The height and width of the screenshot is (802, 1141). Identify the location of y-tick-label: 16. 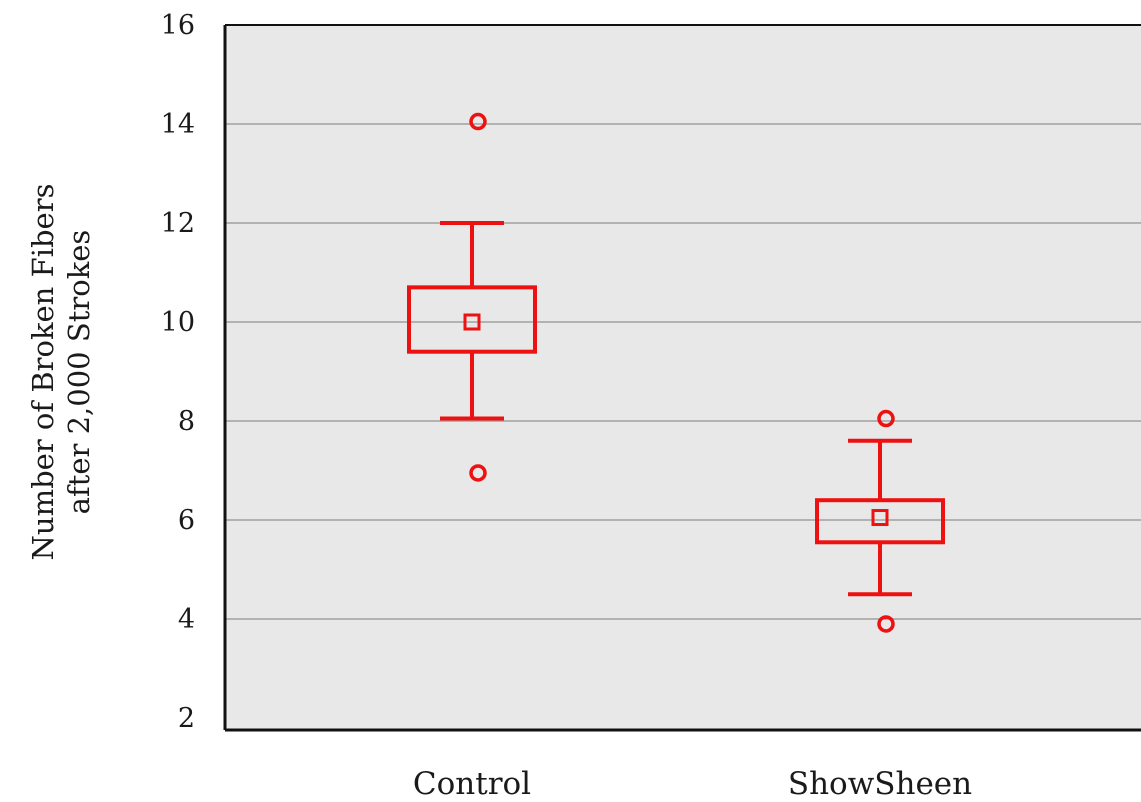
(178, 25).